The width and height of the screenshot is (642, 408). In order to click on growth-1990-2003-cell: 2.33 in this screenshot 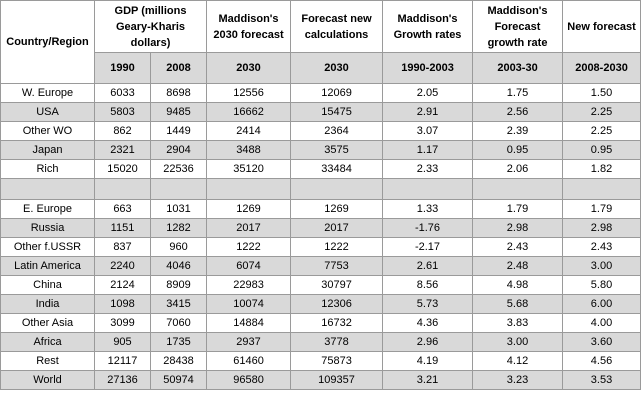, I will do `click(428, 169)`.